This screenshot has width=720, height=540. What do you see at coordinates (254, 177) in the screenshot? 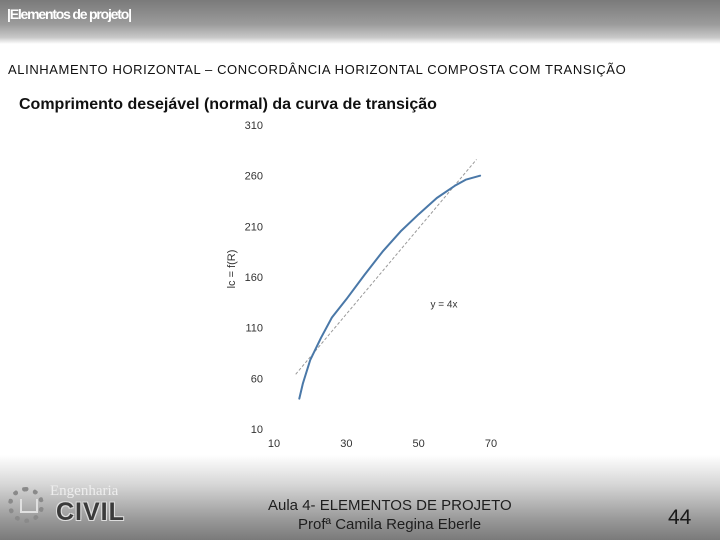
I see `y-tick-label: 260` at bounding box center [254, 177].